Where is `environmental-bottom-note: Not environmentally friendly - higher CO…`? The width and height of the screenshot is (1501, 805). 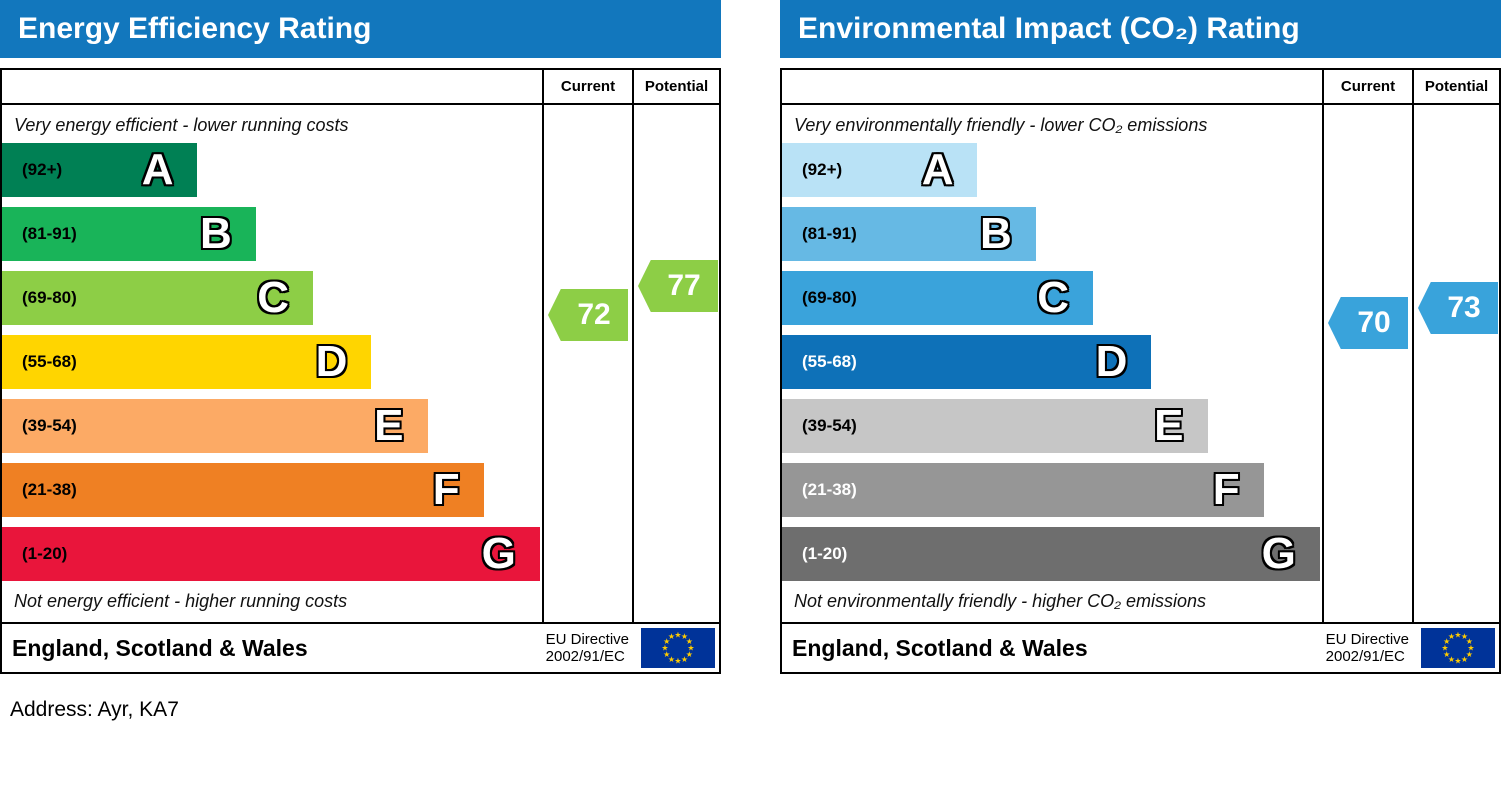
environmental-bottom-note: Not environmentally friendly - higher CO… is located at coordinates (1000, 601).